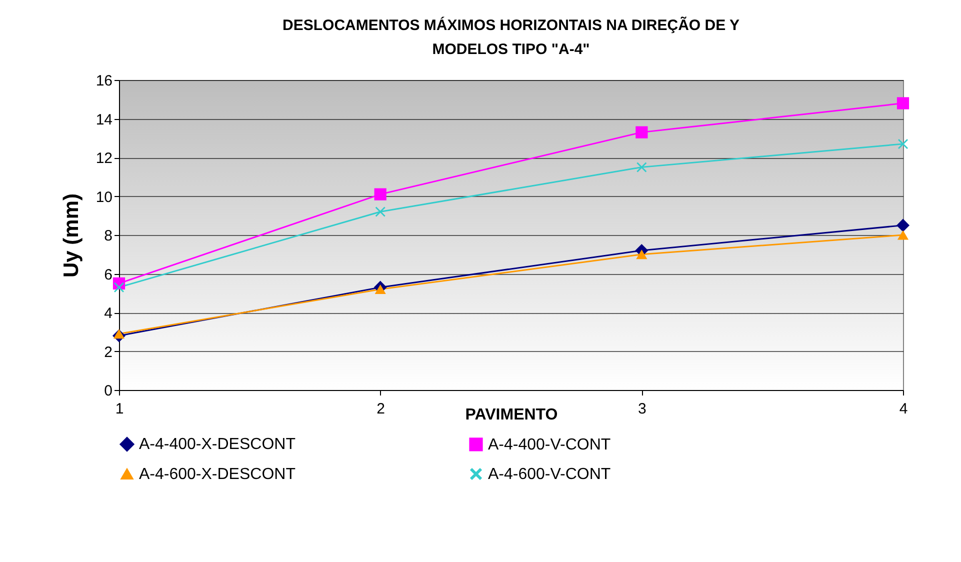 The width and height of the screenshot is (961, 562). What do you see at coordinates (549, 445) in the screenshot?
I see `legend-label: A-4-400-V-CONT` at bounding box center [549, 445].